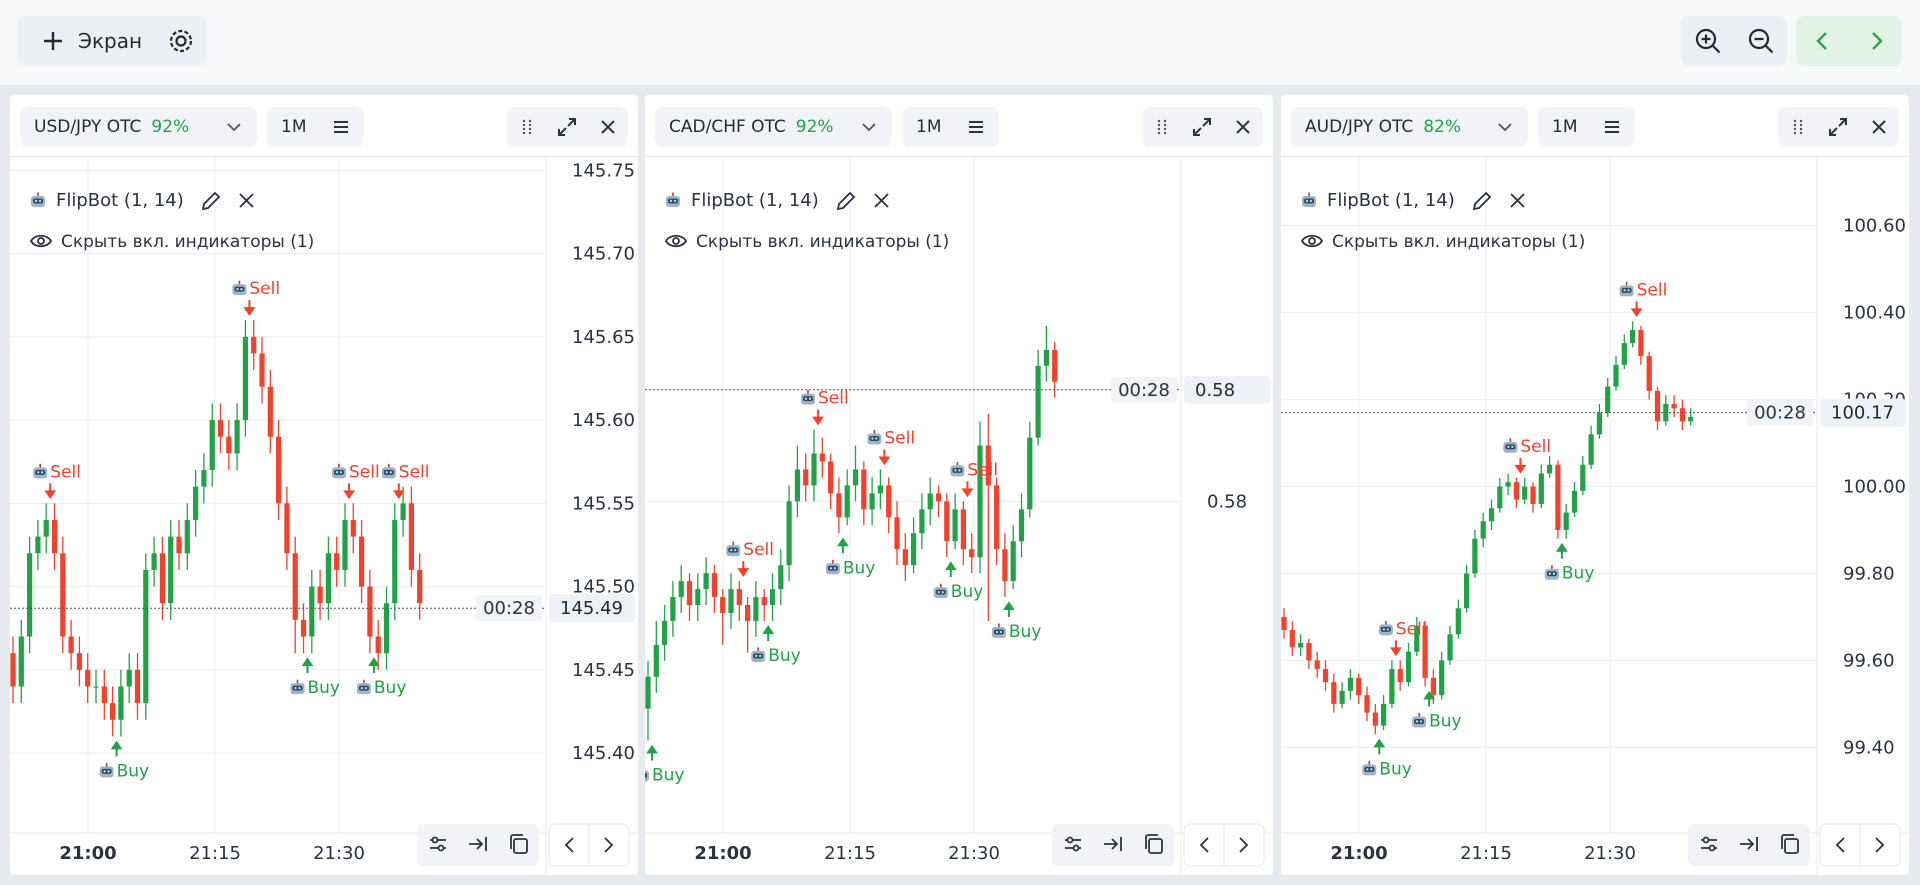 The image size is (1920, 885). What do you see at coordinates (1780, 412) in the screenshot?
I see `timer-box` at bounding box center [1780, 412].